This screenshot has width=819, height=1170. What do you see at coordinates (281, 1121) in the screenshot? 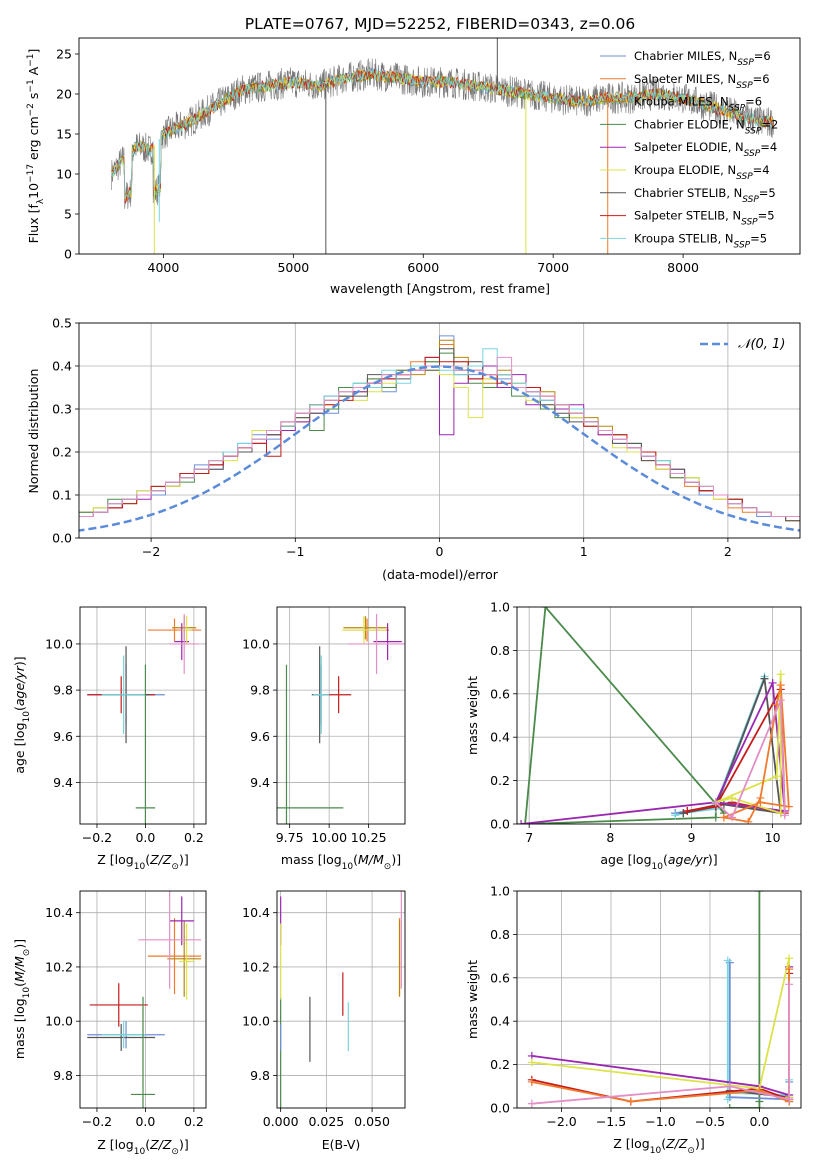
I see `x-tick-label: 0.000` at bounding box center [281, 1121].